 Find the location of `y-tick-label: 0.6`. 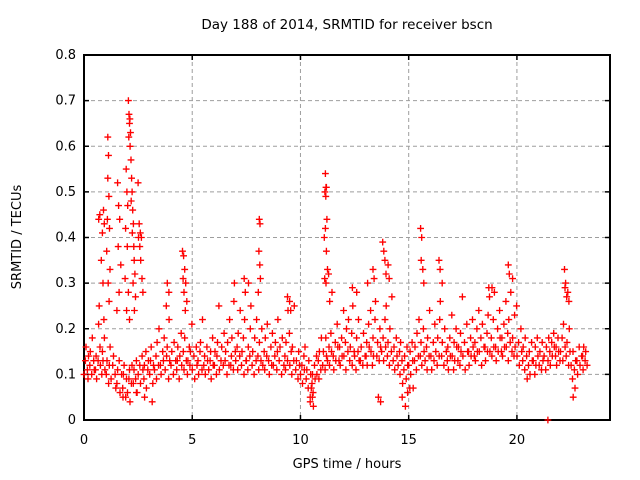

y-tick-label: 0.6 is located at coordinates (65, 146).